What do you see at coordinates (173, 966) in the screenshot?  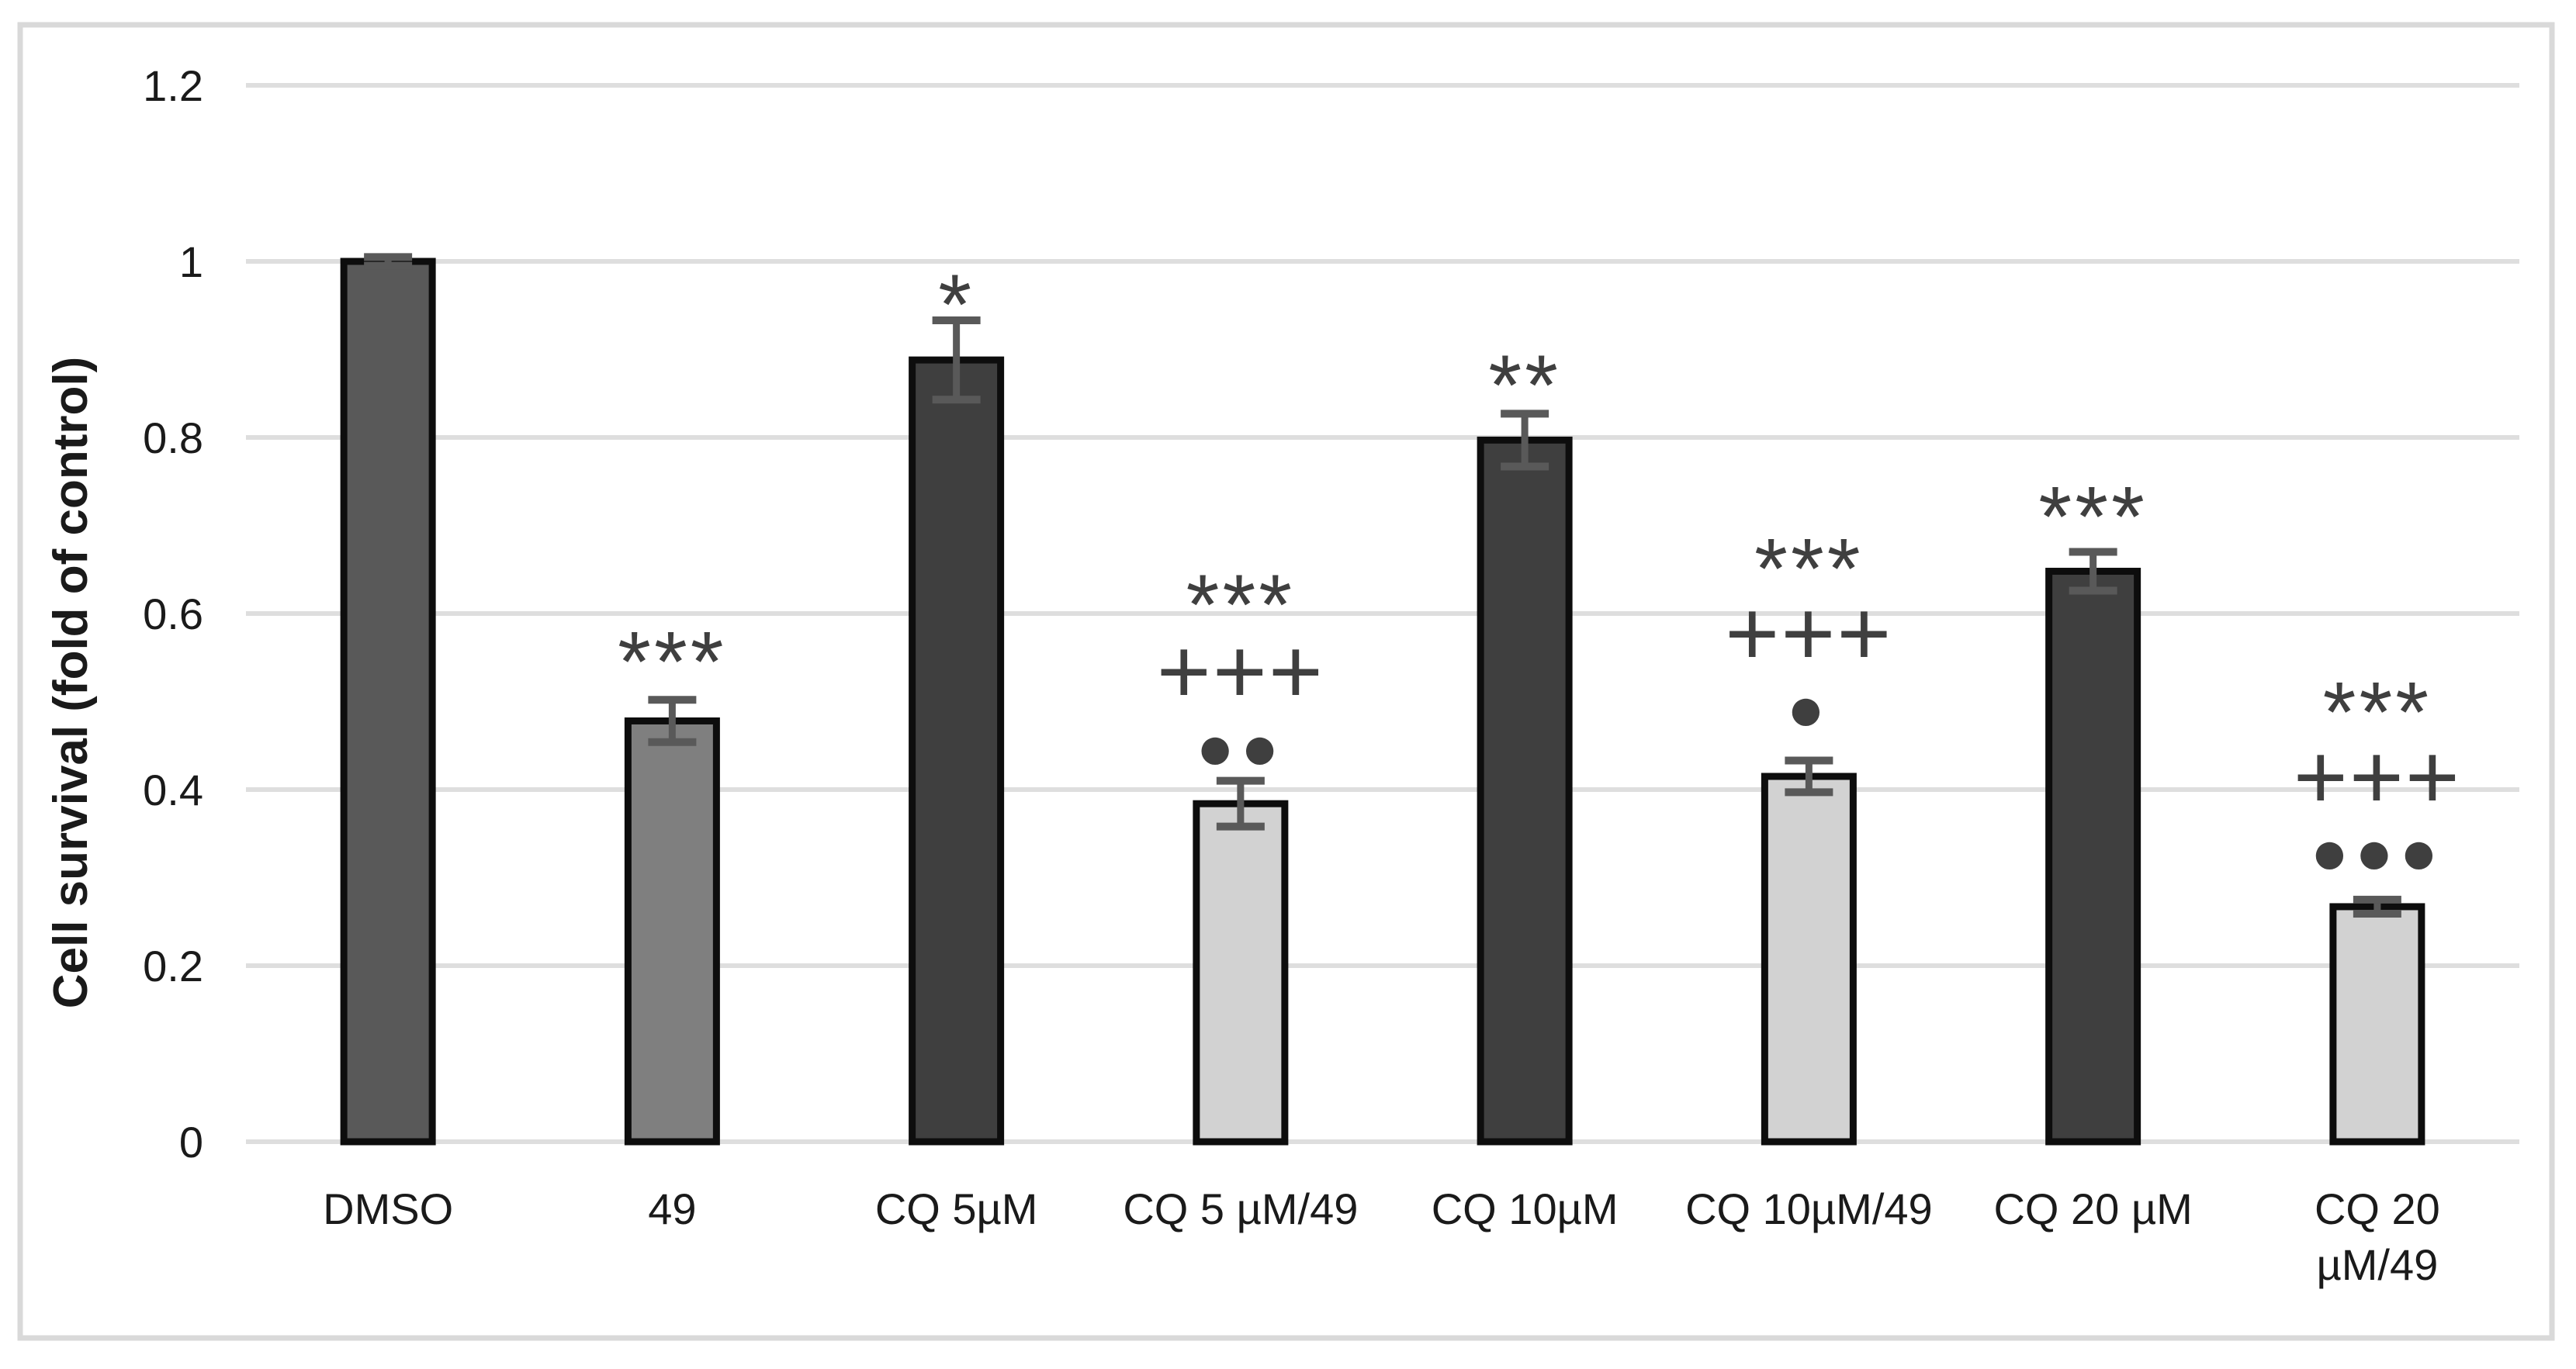 I see `y-tick-label: 0.2` at bounding box center [173, 966].